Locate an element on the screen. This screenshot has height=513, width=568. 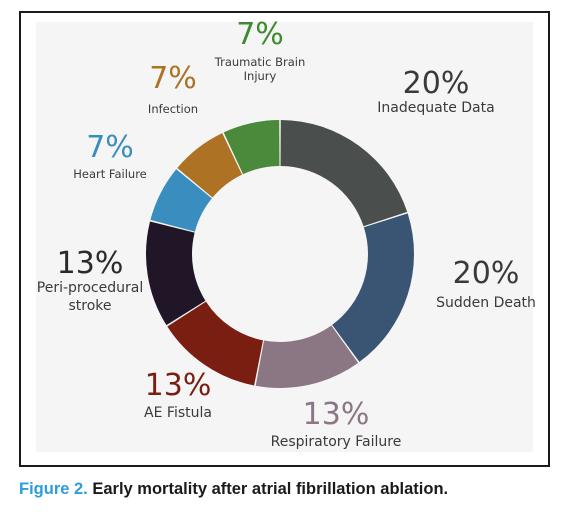
figure-label: Figure 2. is located at coordinates (53, 489).